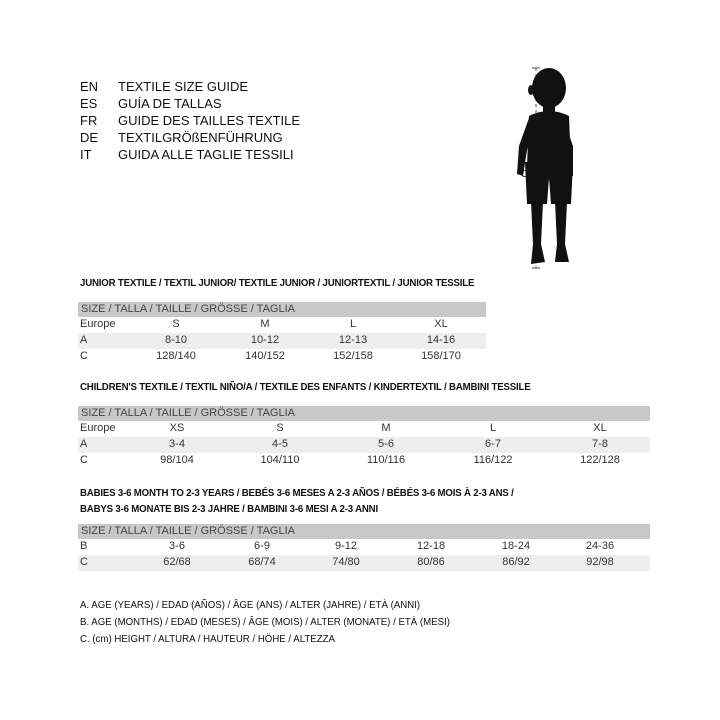  I want to click on title-text: GUIDE DES TAILLES TEXTILE, so click(209, 120).